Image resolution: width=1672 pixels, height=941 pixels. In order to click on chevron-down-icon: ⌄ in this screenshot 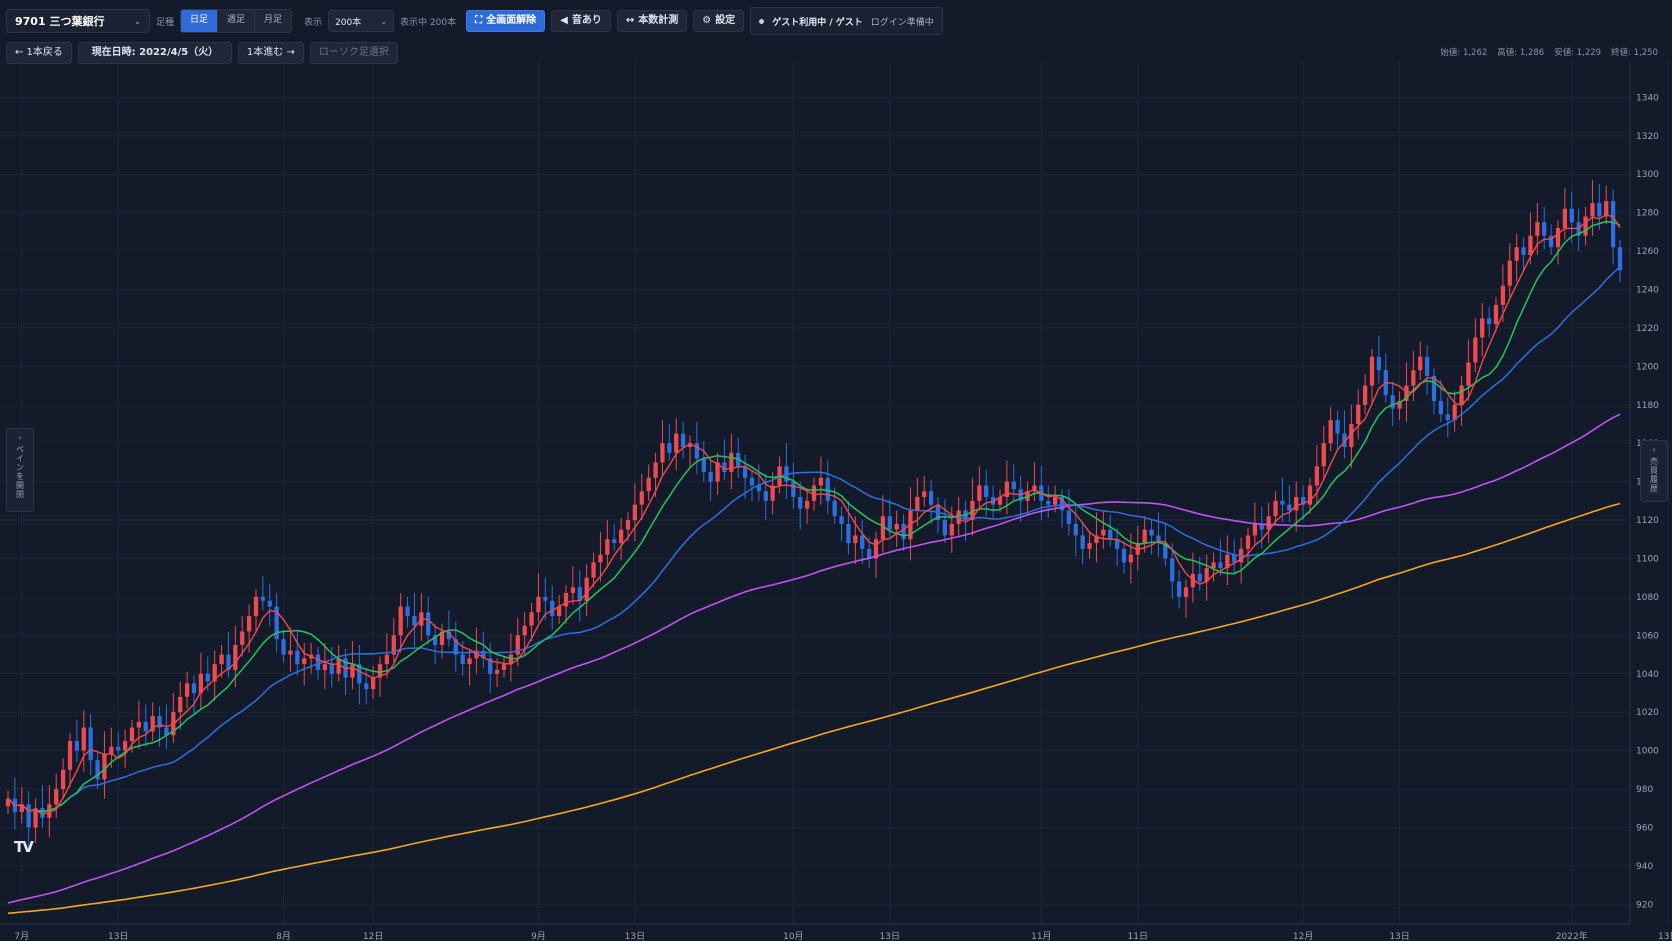, I will do `click(137, 21)`.